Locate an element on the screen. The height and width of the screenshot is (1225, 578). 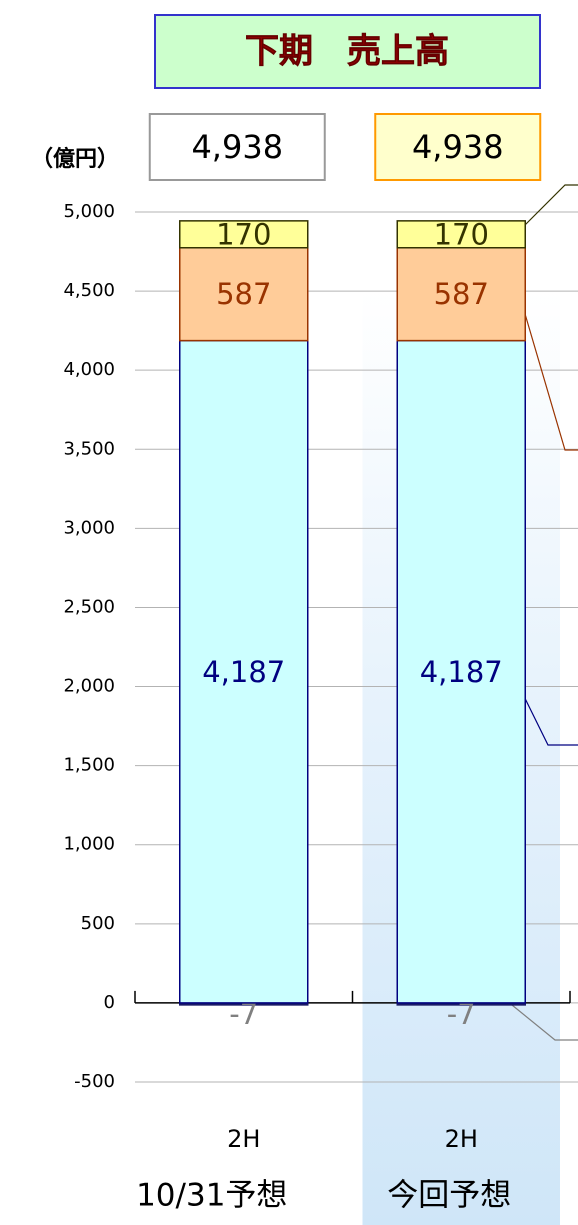
y-tick-label: 2,500 is located at coordinates (89, 606).